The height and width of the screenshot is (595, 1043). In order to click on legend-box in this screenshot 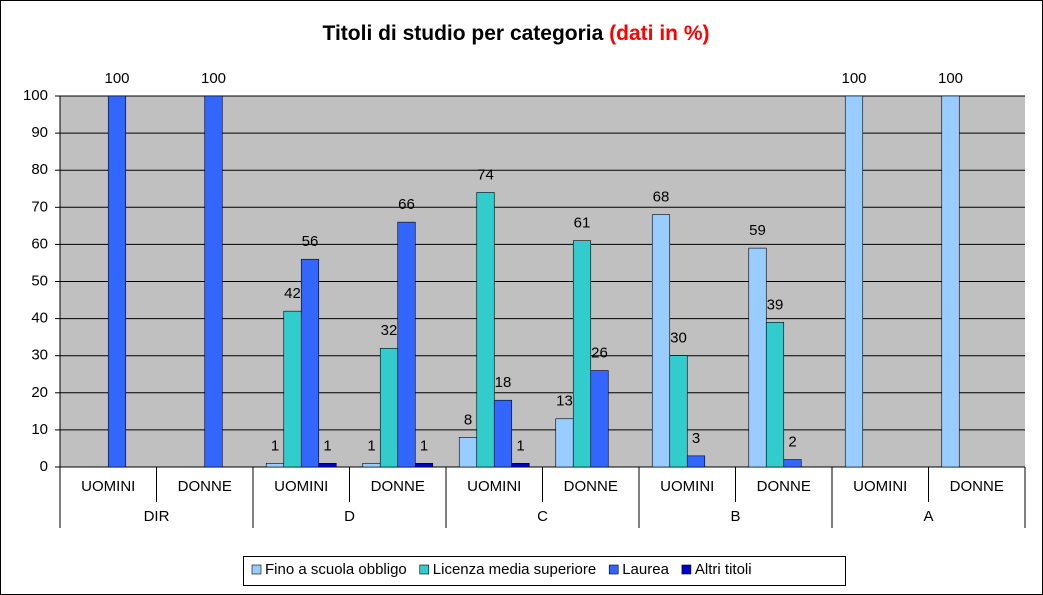, I will do `click(544, 571)`.